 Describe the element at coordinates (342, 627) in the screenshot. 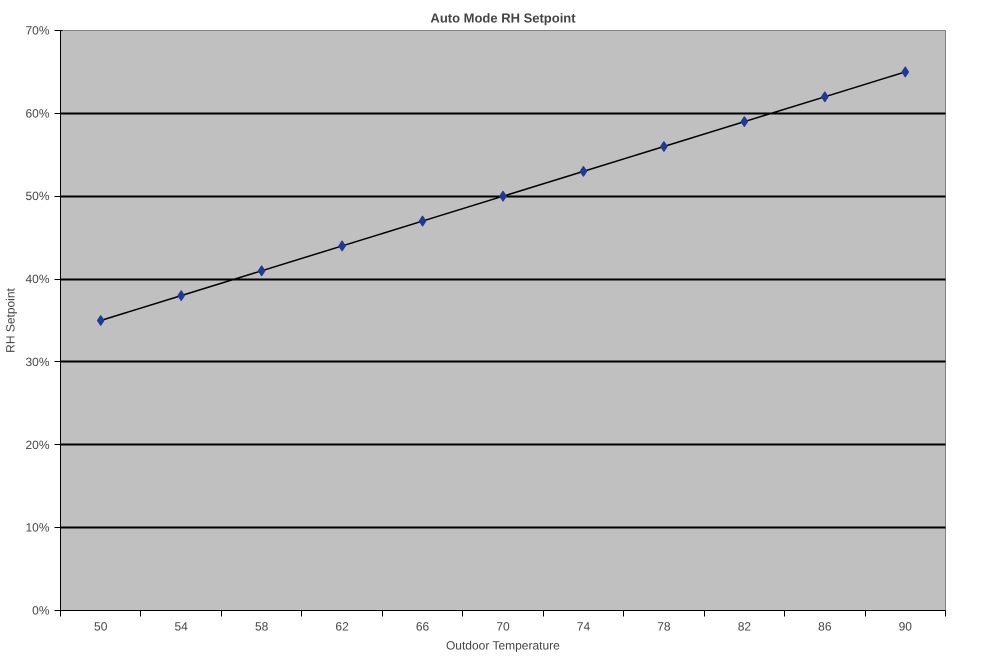

I see `x-tick-label: 62` at that location.